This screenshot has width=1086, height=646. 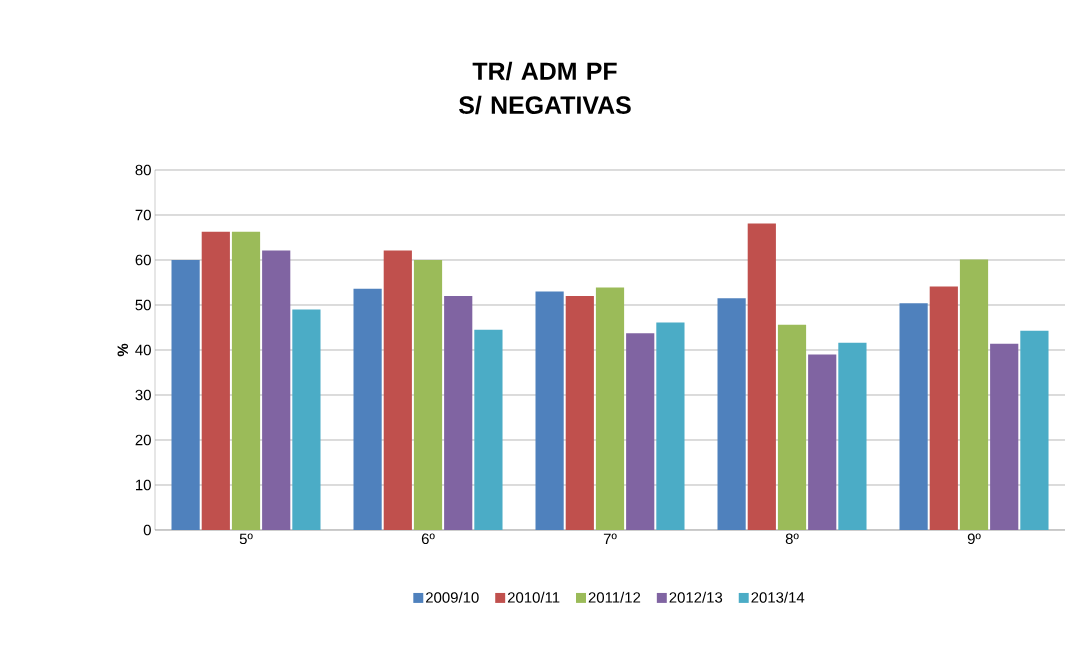 What do you see at coordinates (545, 88) in the screenshot?
I see `chart-title: TR/ ADM PF S/ NEGATIVAS` at bounding box center [545, 88].